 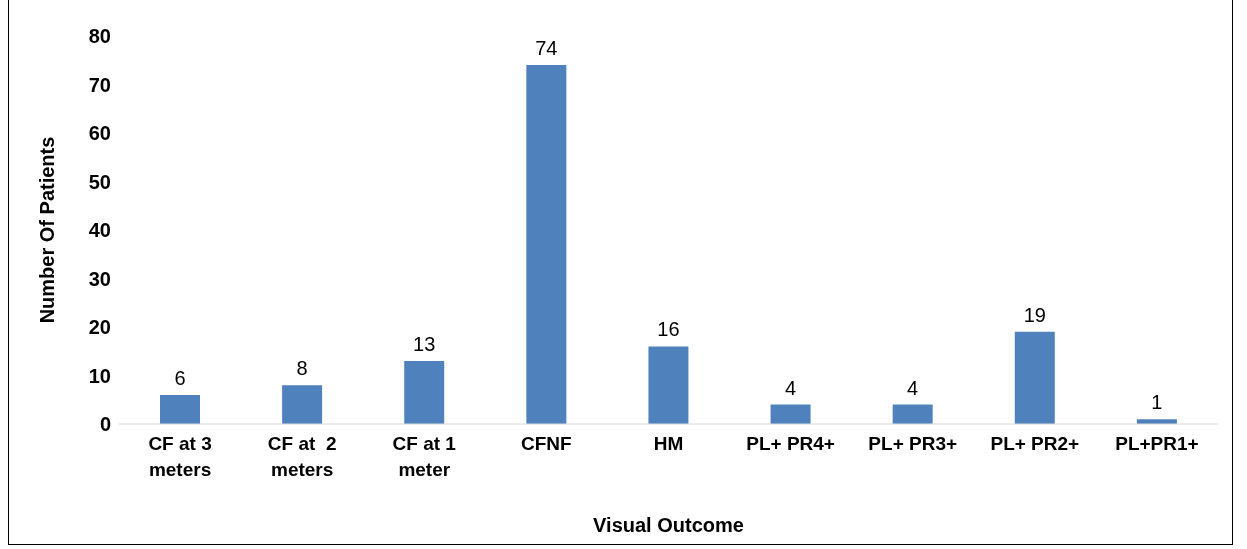 I want to click on y-tick-label: 40, so click(x=99, y=230).